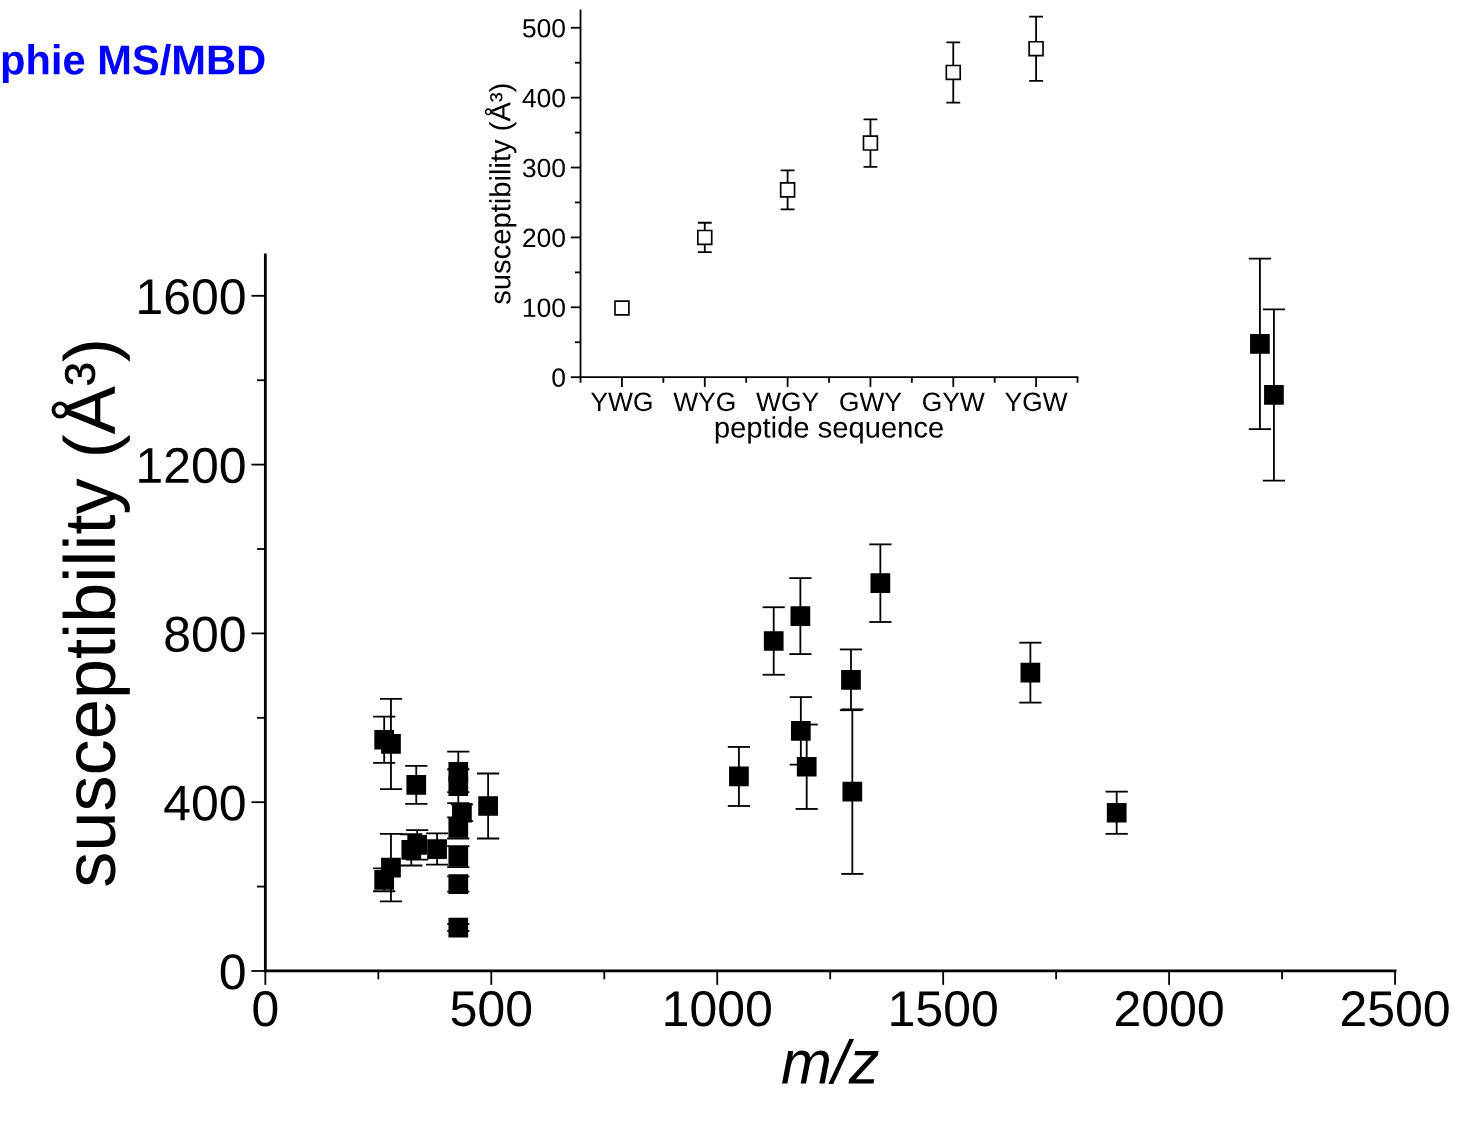 The image size is (1466, 1143). Describe the element at coordinates (544, 308) in the screenshot. I see `y-tick-label: 100` at that location.